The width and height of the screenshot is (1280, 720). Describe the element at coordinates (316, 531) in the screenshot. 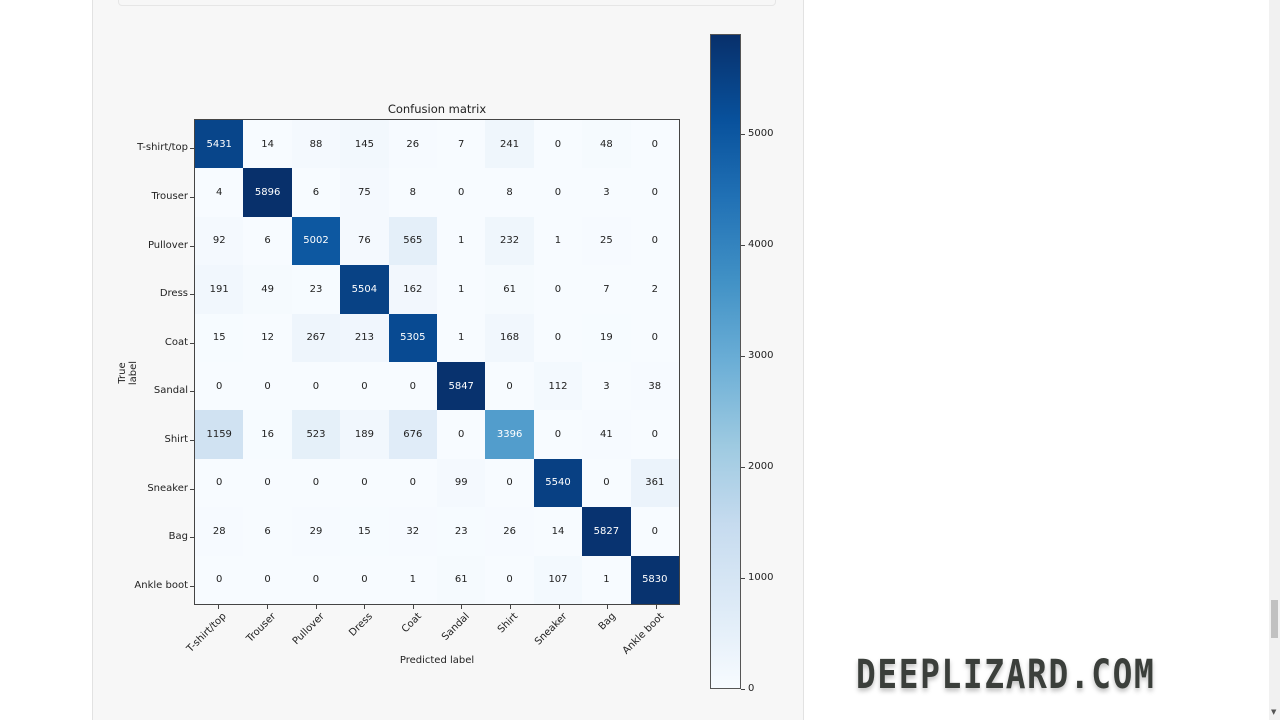

I see `matrix-cell: 29` at that location.